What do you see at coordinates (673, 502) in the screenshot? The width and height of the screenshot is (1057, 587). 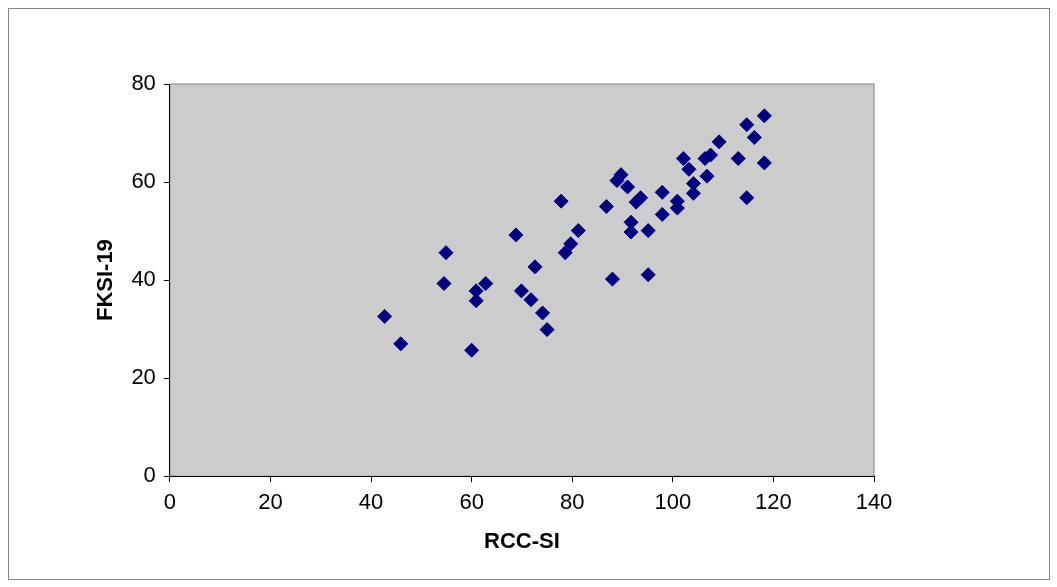 I see `x-tick-label: 100` at bounding box center [673, 502].